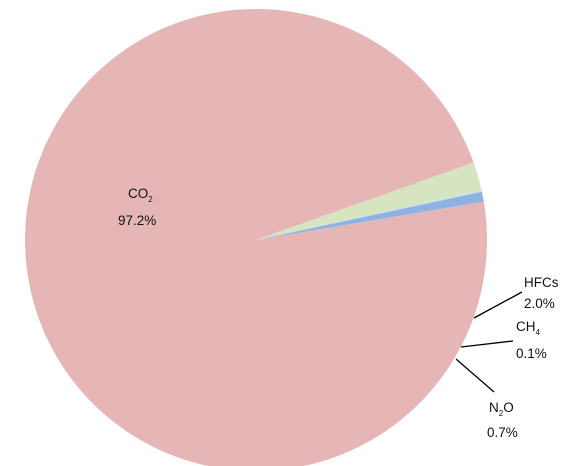 The image size is (577, 466). What do you see at coordinates (502, 432) in the screenshot?
I see `value-label-n2o: 0.7%` at bounding box center [502, 432].